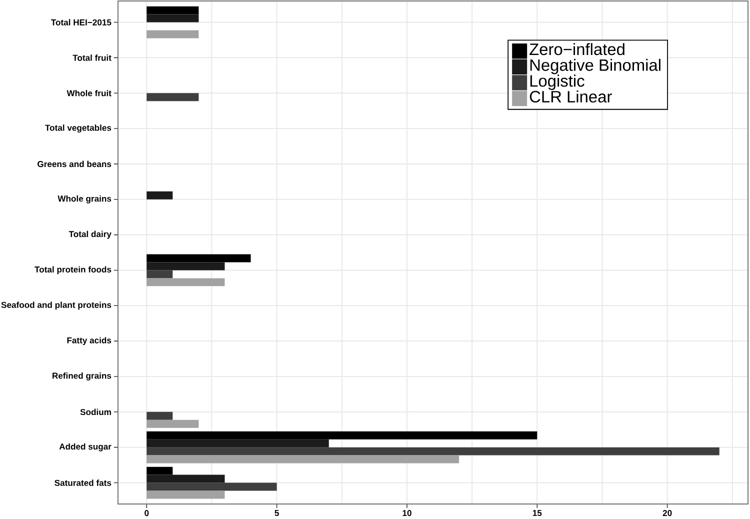 Image resolution: width=750 pixels, height=519 pixels. What do you see at coordinates (83, 483) in the screenshot?
I see `y-tick-label: Saturated fats` at bounding box center [83, 483].